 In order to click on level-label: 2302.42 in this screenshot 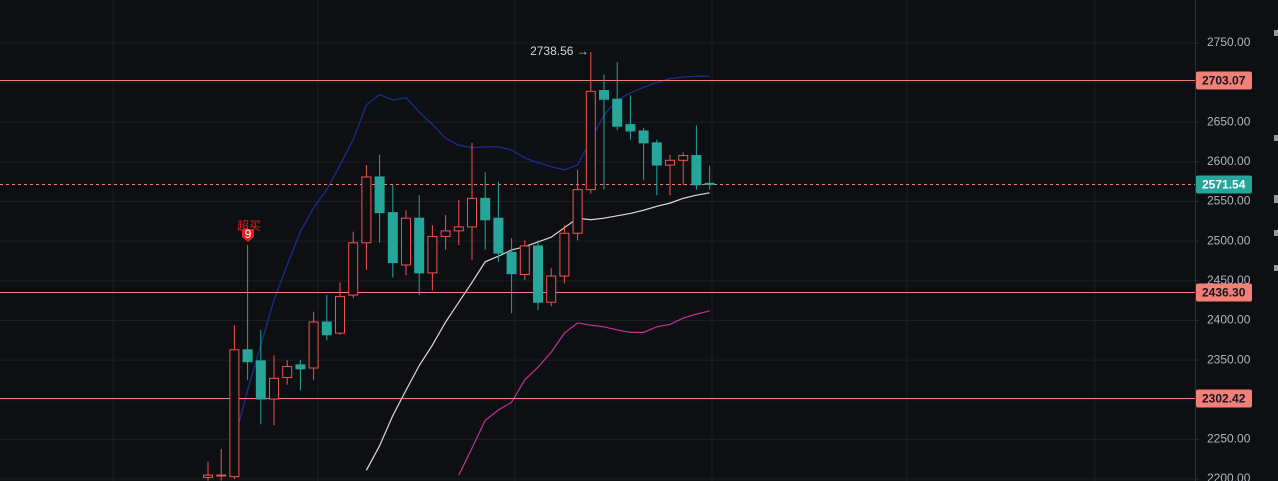, I will do `click(1224, 399)`.